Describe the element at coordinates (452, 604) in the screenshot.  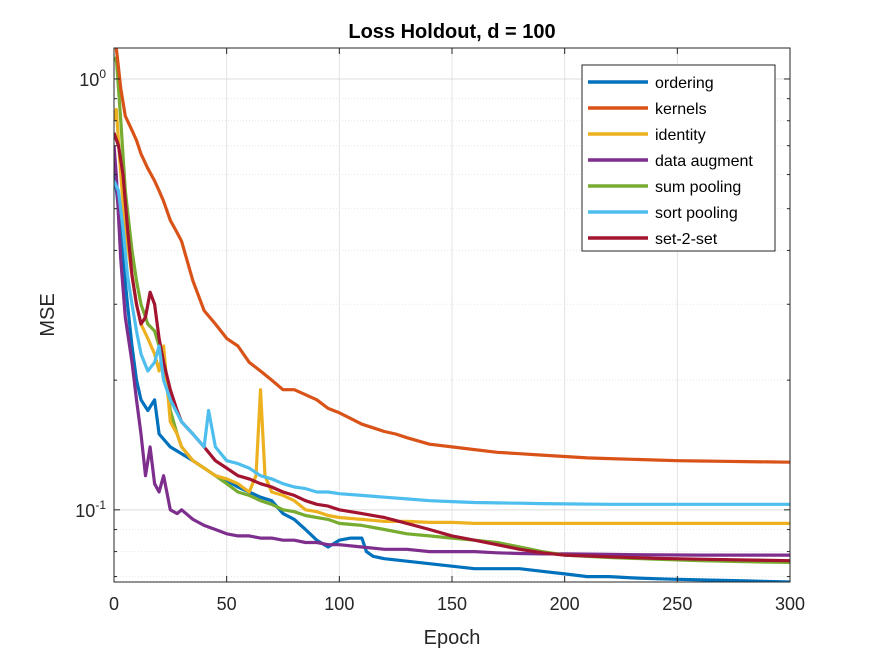
I see `x-tick-label: 150` at that location.